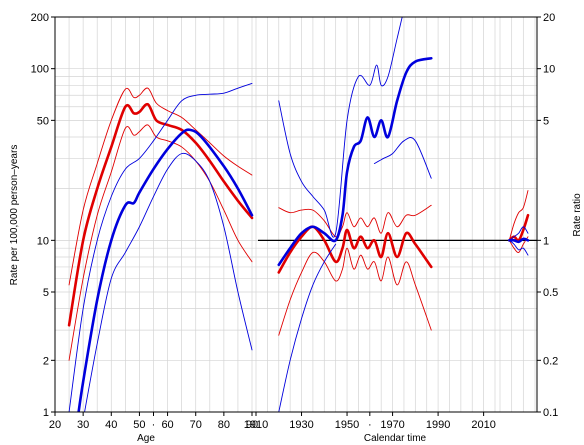  What do you see at coordinates (224, 425) in the screenshot?
I see `x-tick-label: 80` at bounding box center [224, 425].